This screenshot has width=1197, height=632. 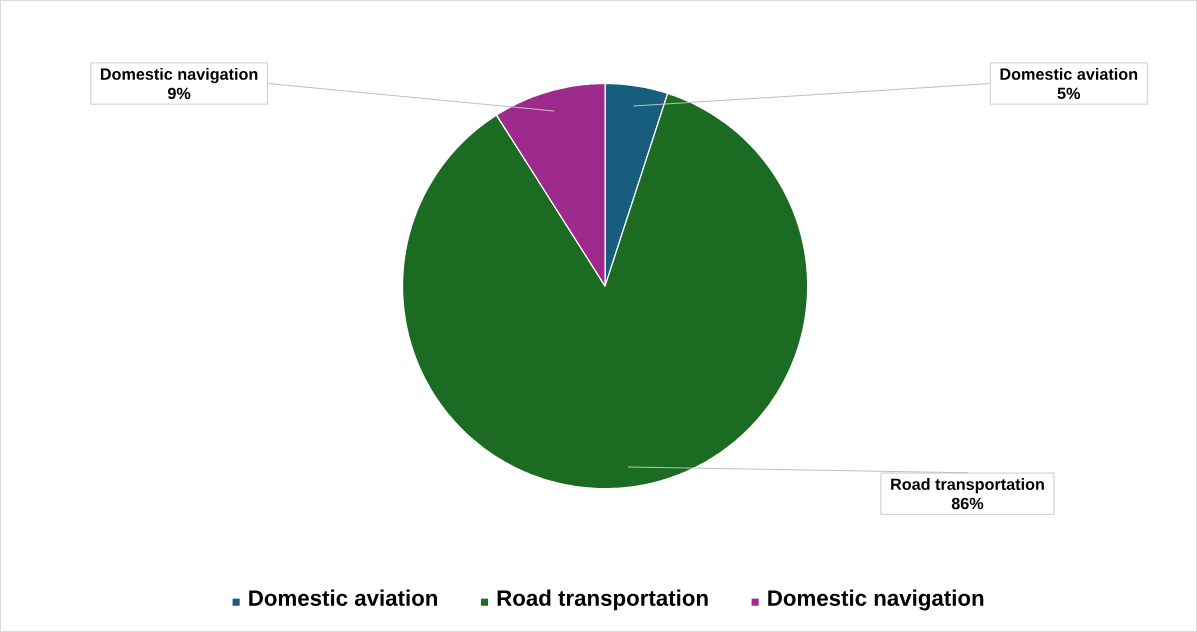 What do you see at coordinates (1069, 74) in the screenshot?
I see `slice-label: Domestic aviation` at bounding box center [1069, 74].